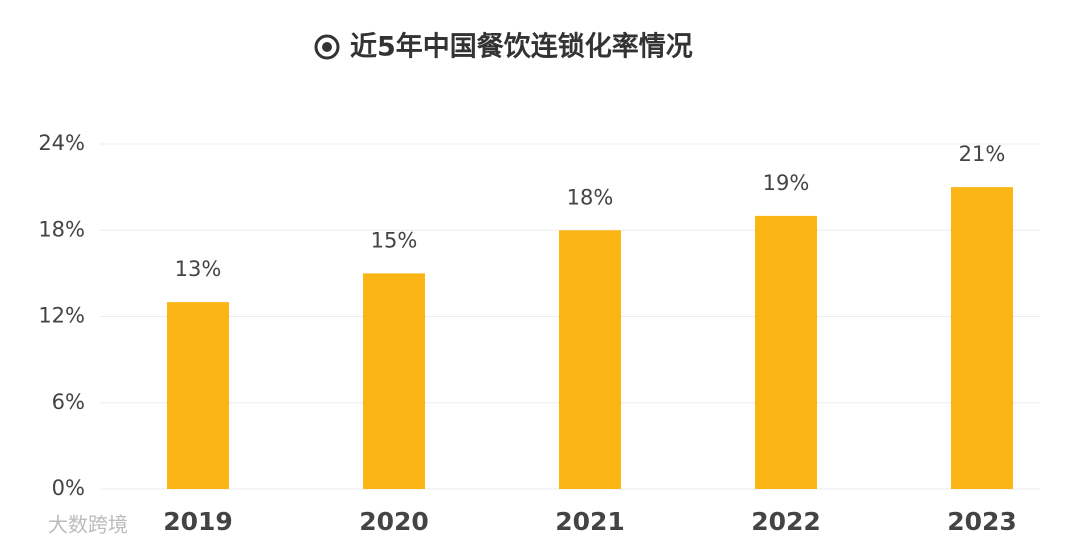 The width and height of the screenshot is (1080, 548). I want to click on y-tick-label: 12%, so click(61, 316).